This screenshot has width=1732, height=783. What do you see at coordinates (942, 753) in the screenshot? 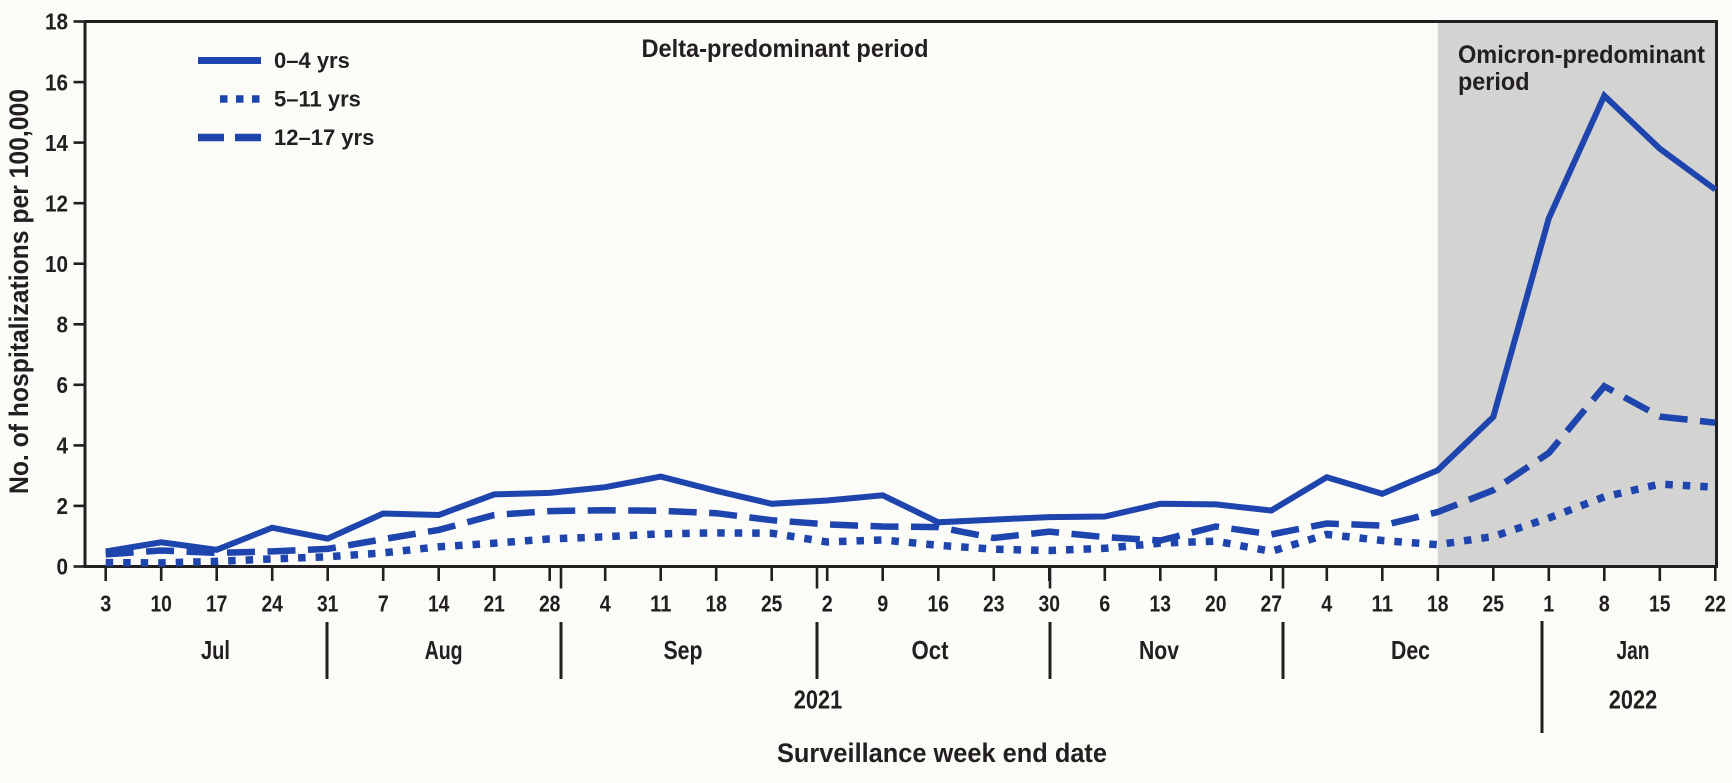
I see `svg-text: Surveillance week end date` at bounding box center [942, 753].